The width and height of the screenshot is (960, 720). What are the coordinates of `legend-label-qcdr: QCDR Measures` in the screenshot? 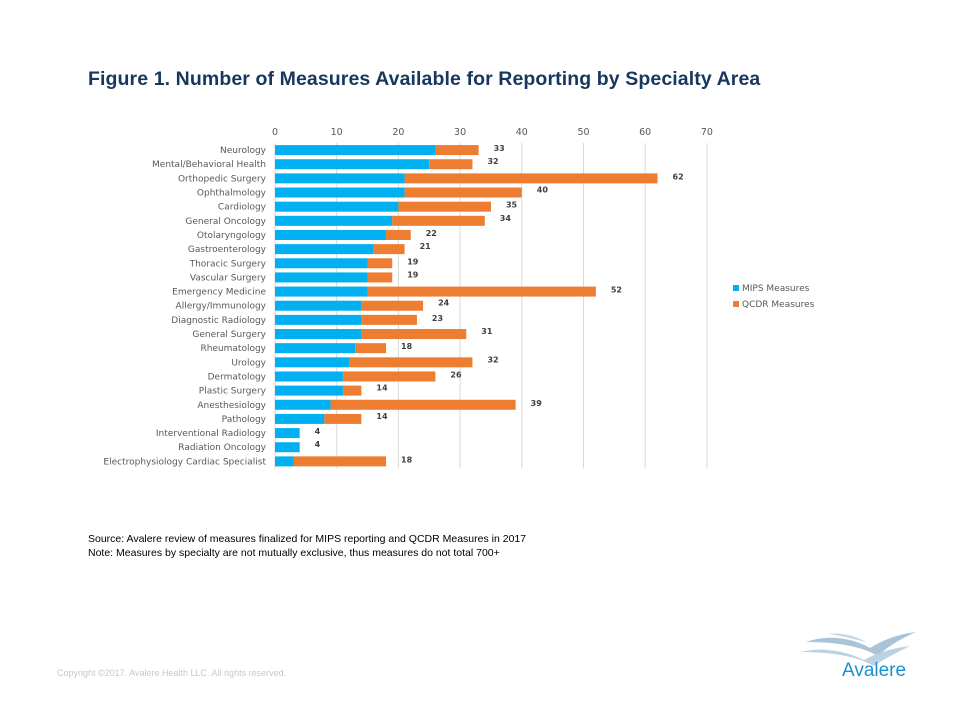 It's located at (778, 305).